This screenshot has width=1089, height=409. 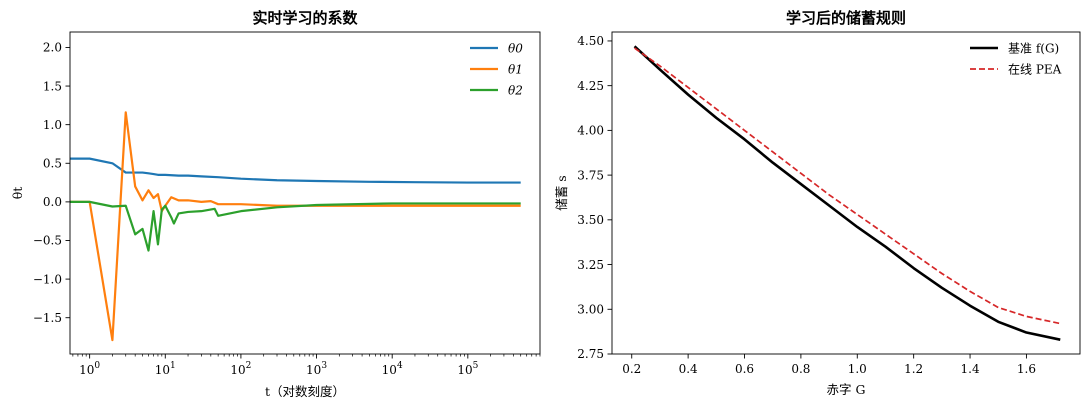 I want to click on x-tick-label: 1.2, so click(x=913, y=369).